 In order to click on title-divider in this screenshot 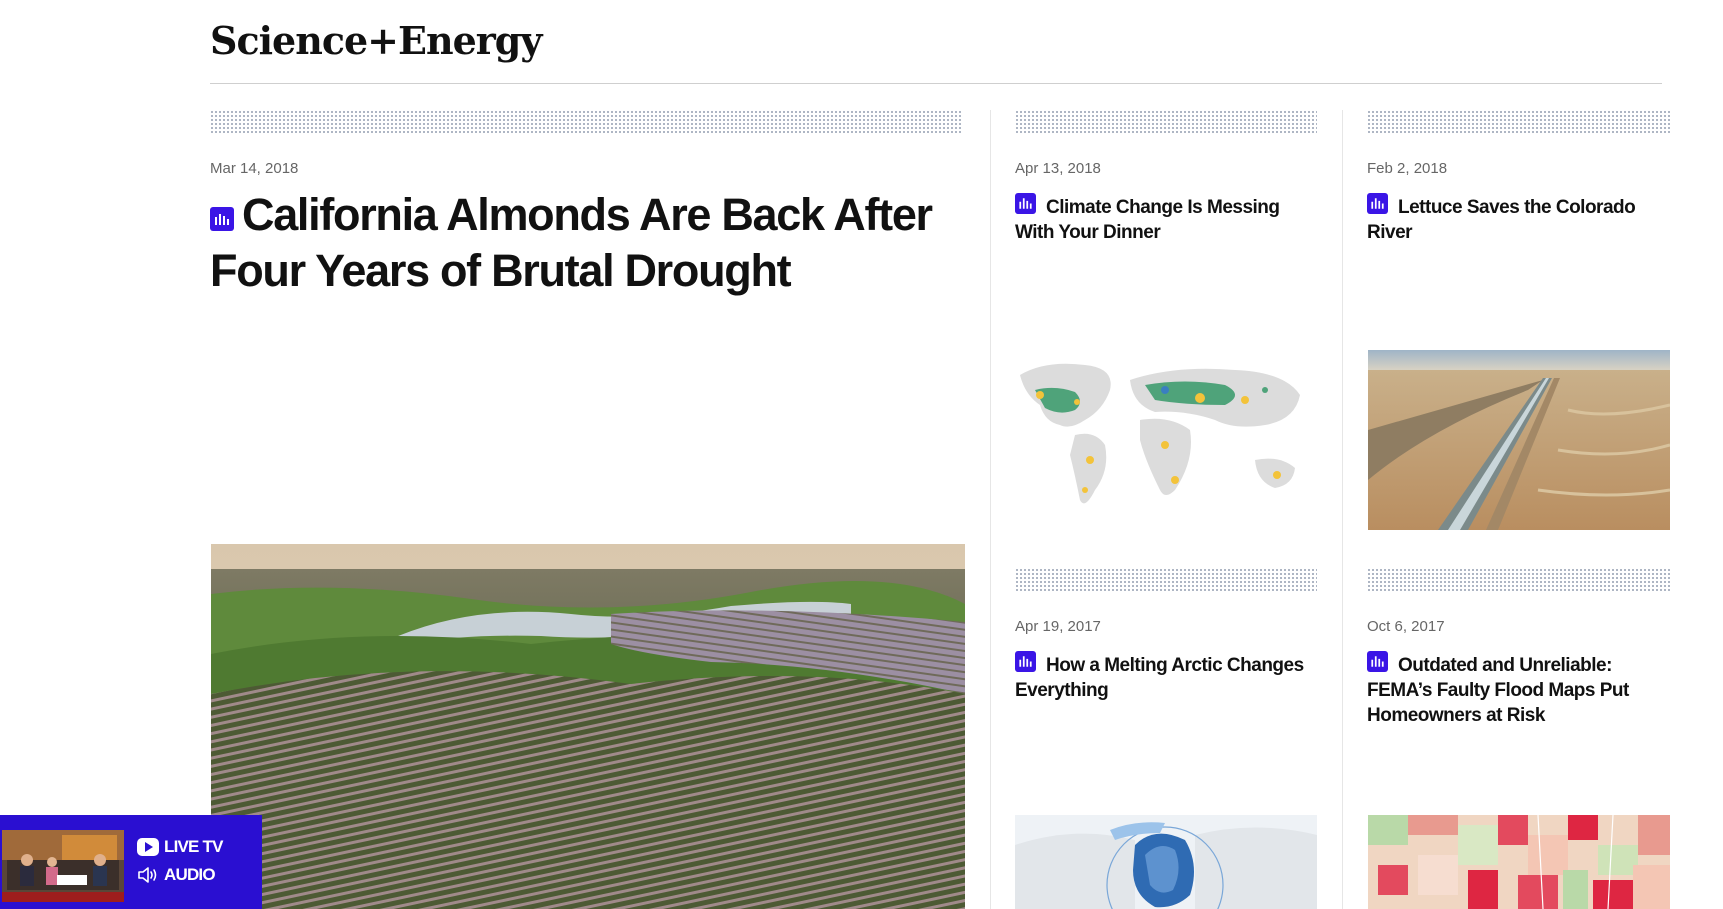, I will do `click(936, 83)`.